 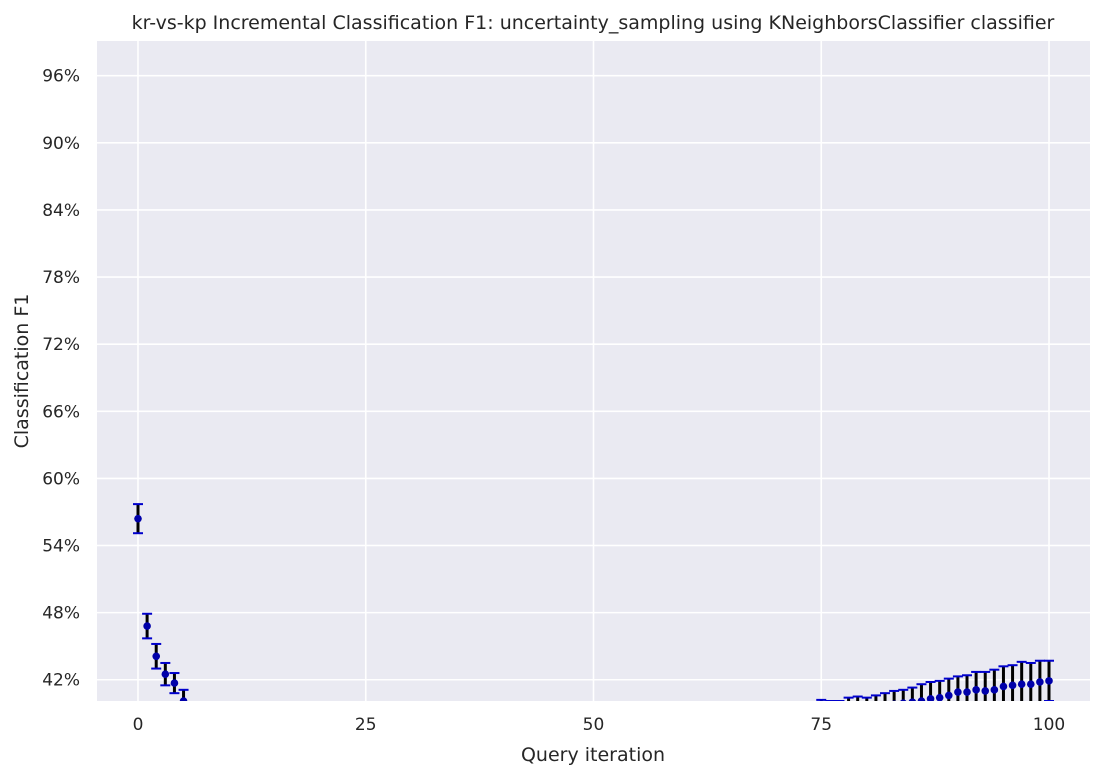 I want to click on y-tick-label: 90%, so click(x=61, y=144).